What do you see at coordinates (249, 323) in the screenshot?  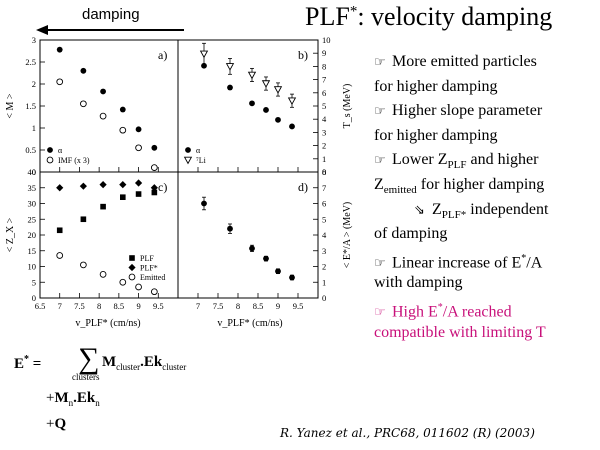 I see `x-axis-title-right: v_PLF* (cm/ns)` at bounding box center [249, 323].